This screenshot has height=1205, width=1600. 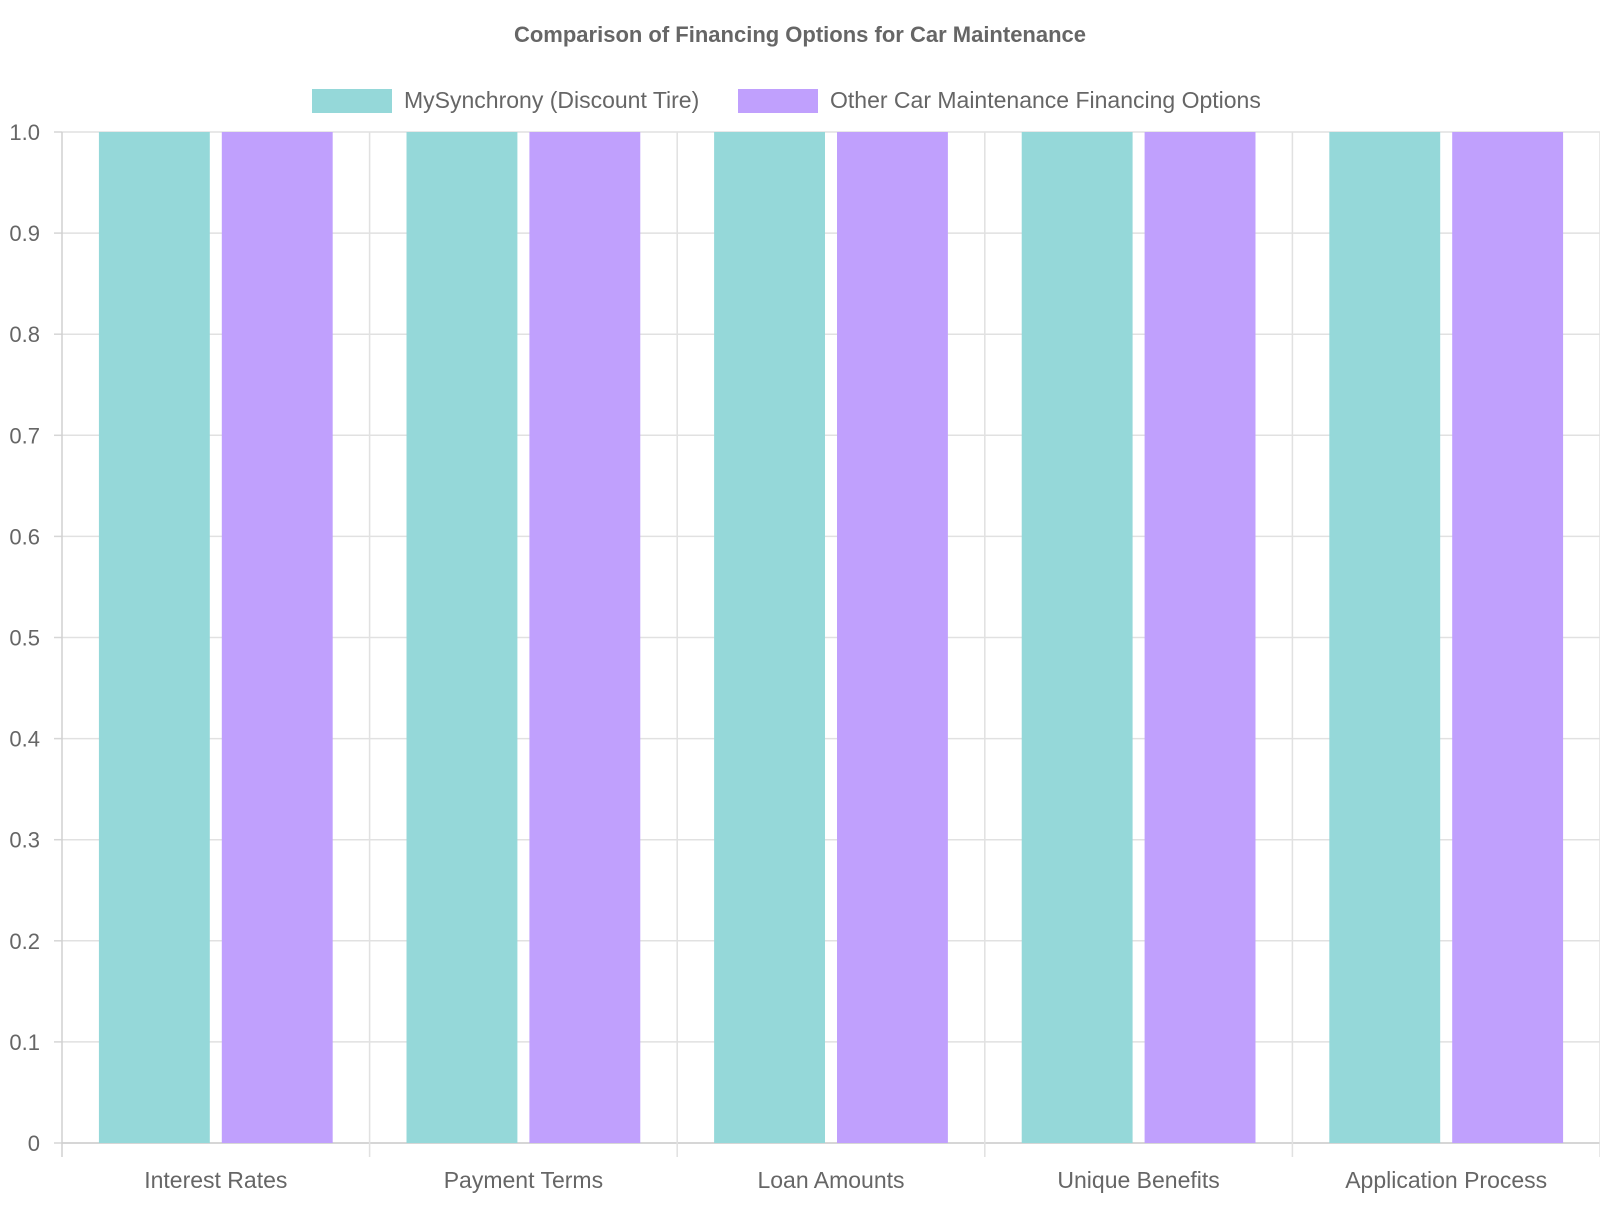 What do you see at coordinates (24, 334) in the screenshot?
I see `y-tick-label: 0.8` at bounding box center [24, 334].